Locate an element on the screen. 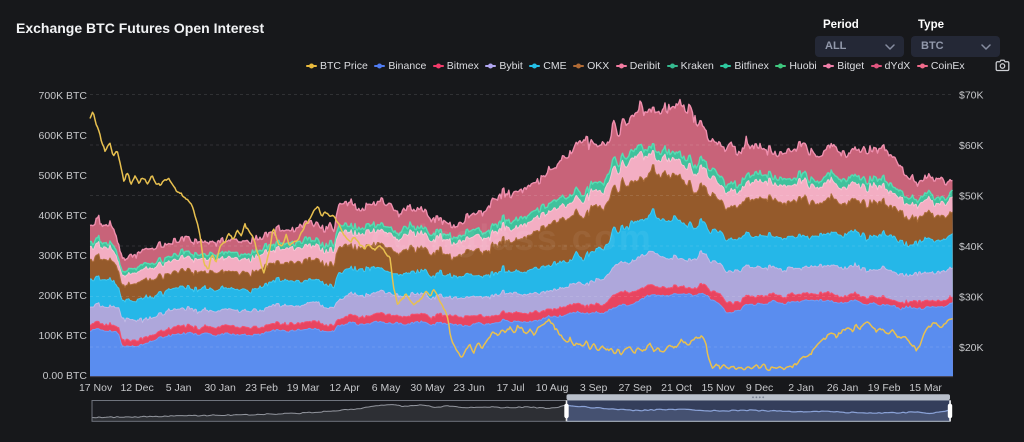 This screenshot has width=1024, height=442. svg-text: $30K is located at coordinates (971, 297).